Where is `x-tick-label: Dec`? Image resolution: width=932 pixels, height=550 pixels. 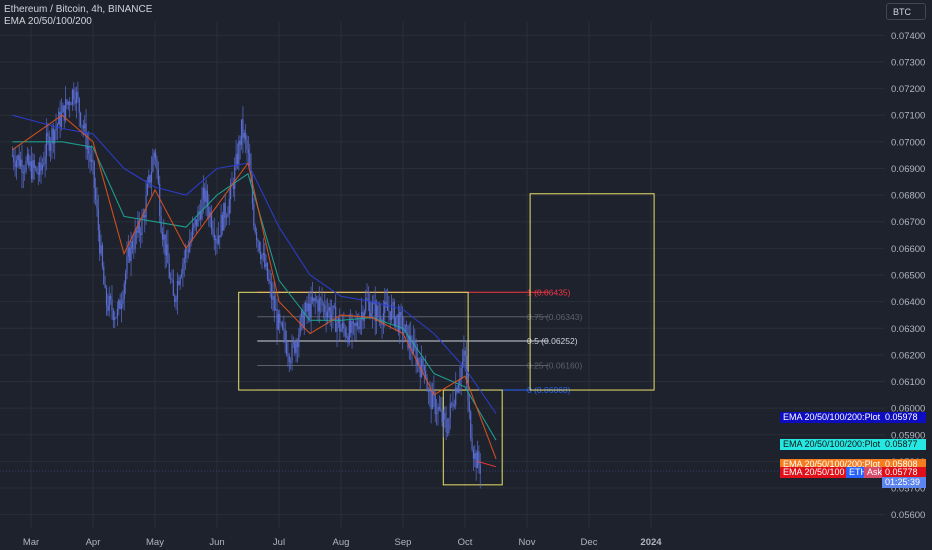
x-tick-label: Dec is located at coordinates (589, 542).